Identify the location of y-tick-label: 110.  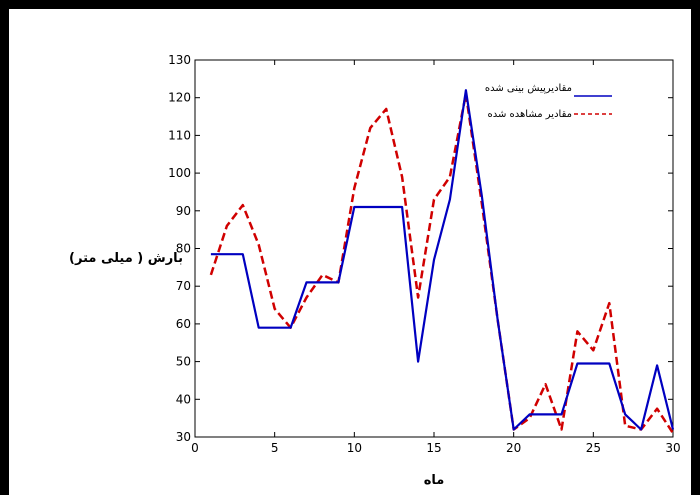
(179, 135).